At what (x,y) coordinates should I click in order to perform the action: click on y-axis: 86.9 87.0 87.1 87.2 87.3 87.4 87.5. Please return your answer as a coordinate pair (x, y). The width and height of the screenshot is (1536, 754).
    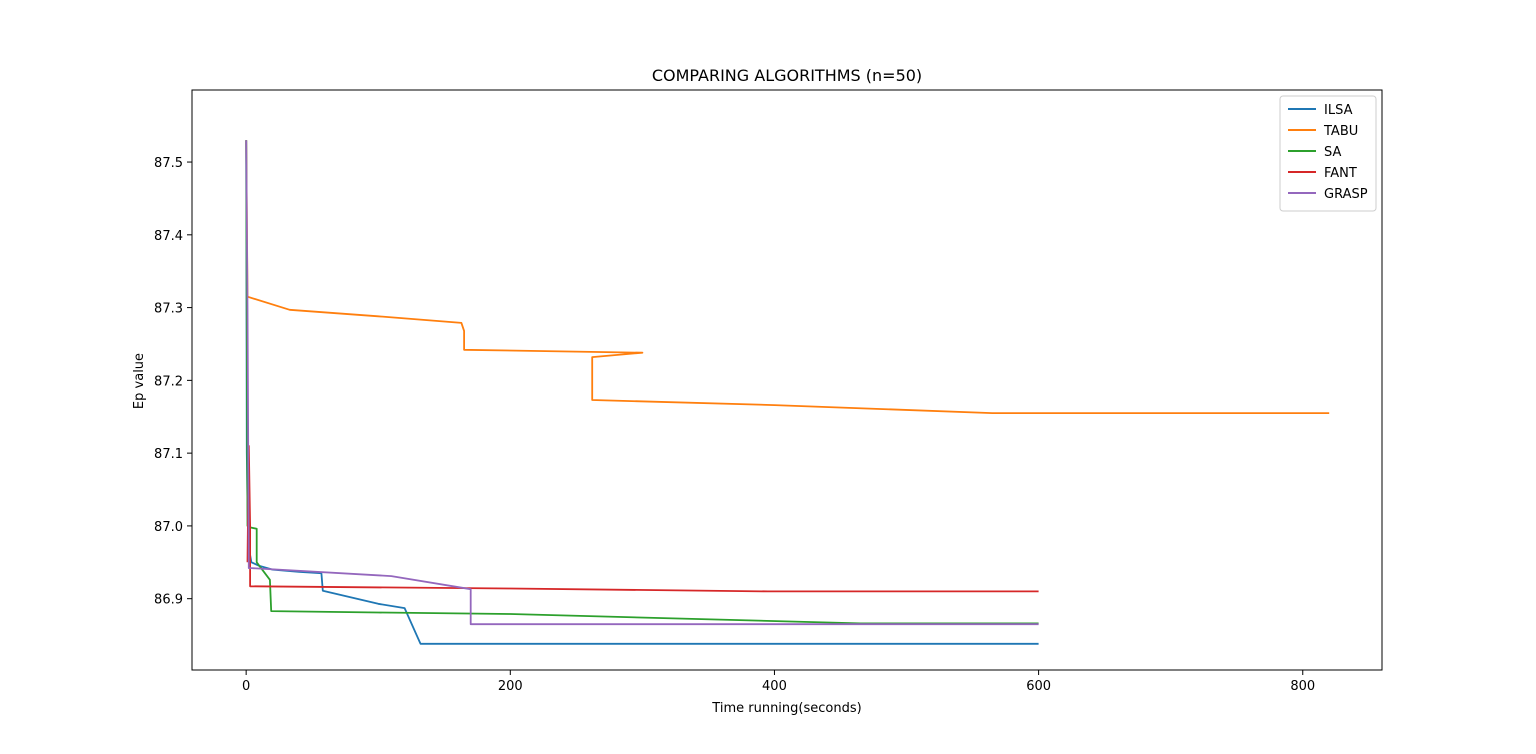
    Looking at the image, I should click on (173, 382).